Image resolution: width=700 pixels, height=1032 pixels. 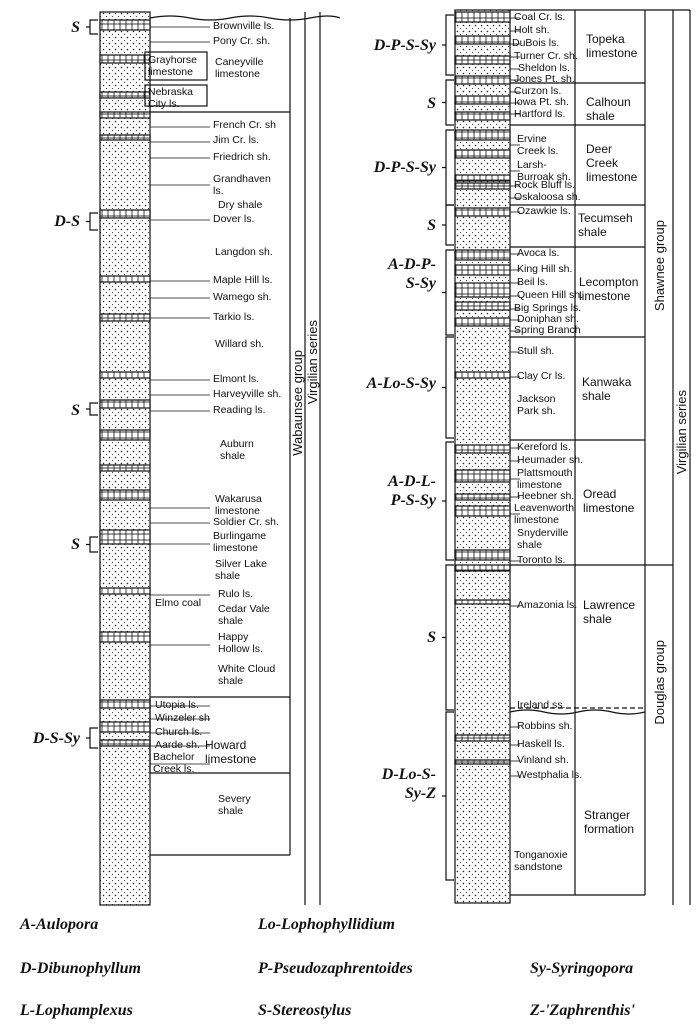 What do you see at coordinates (335, 968) in the screenshot?
I see `legend-entry: P-Pseudozaphrentoides` at bounding box center [335, 968].